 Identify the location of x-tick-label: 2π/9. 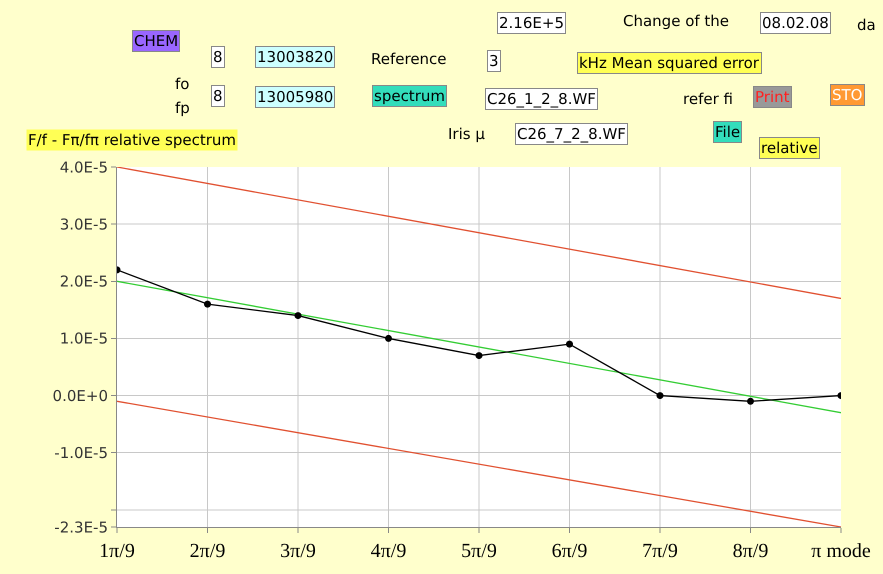
(208, 551).